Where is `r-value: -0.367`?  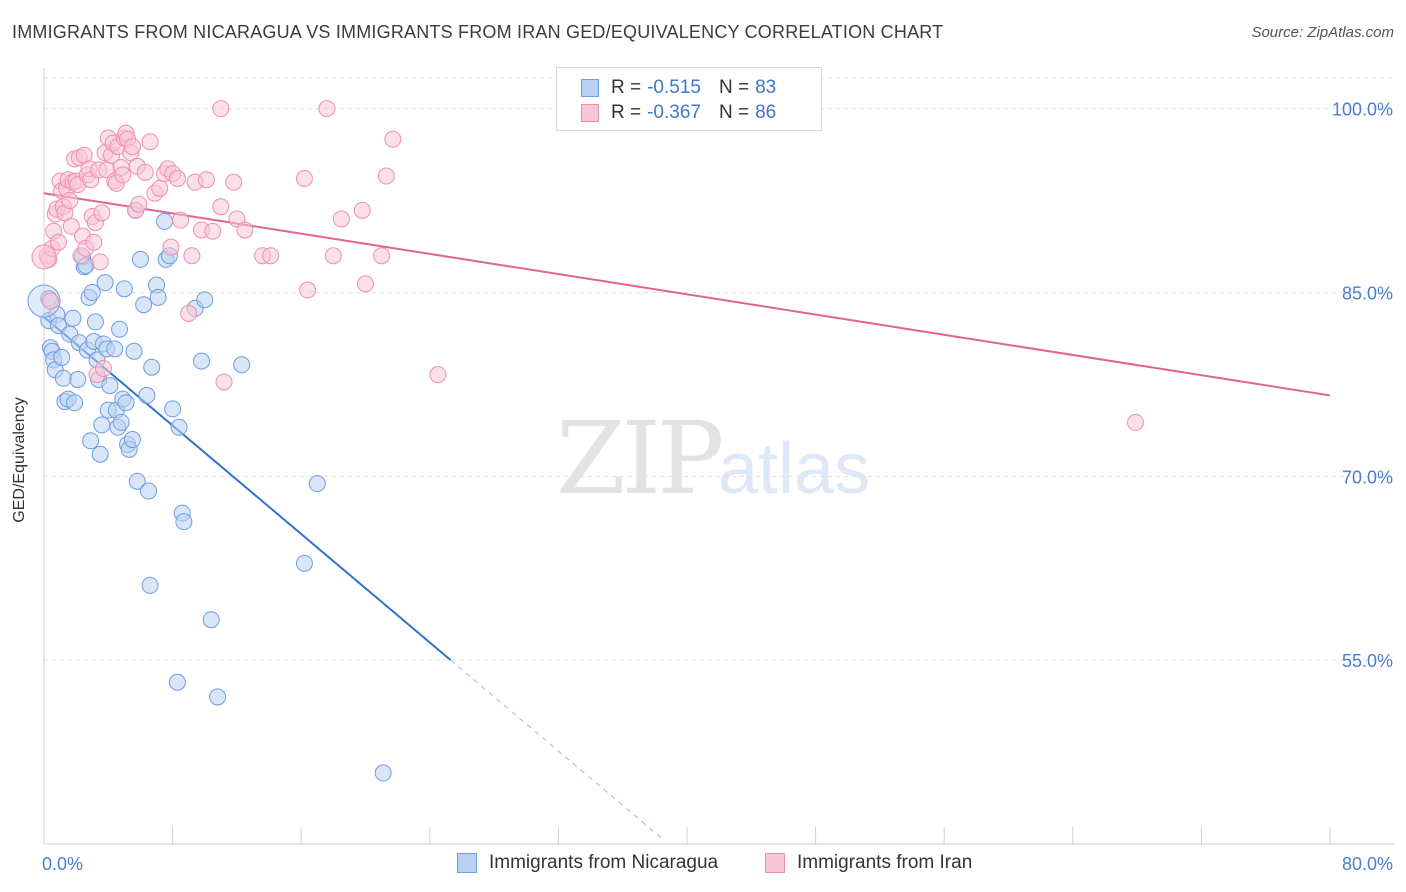 r-value: -0.367 is located at coordinates (674, 112).